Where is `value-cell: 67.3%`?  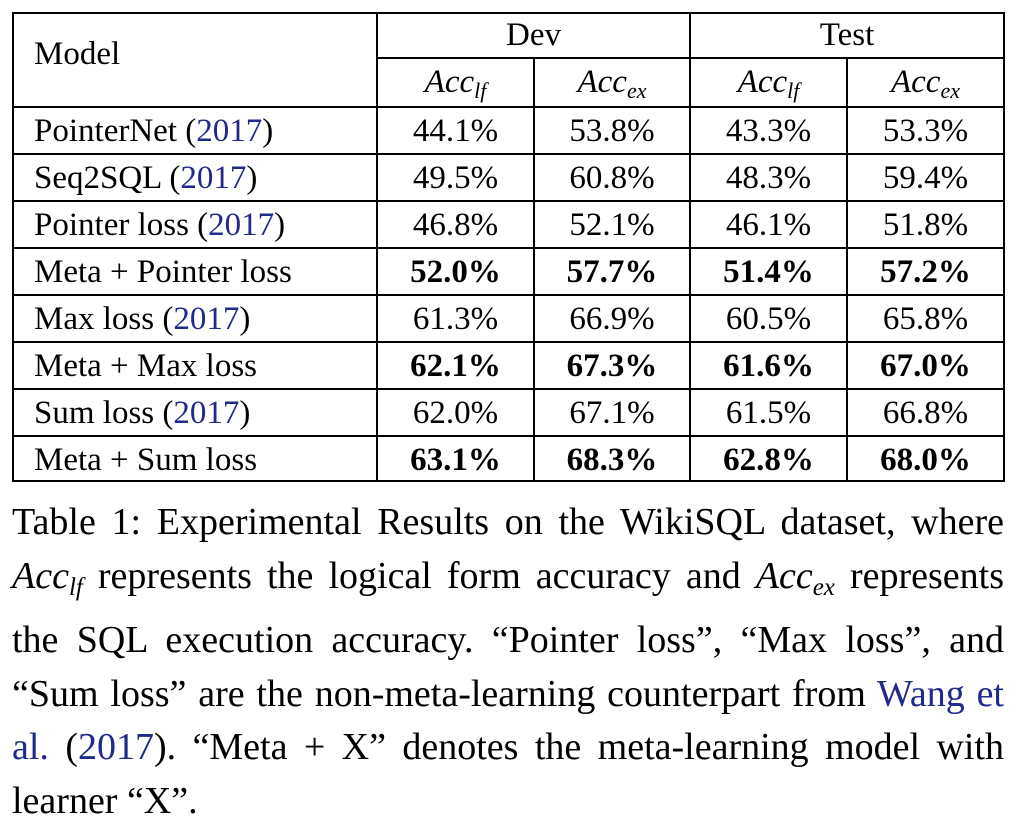 value-cell: 67.3% is located at coordinates (612, 366).